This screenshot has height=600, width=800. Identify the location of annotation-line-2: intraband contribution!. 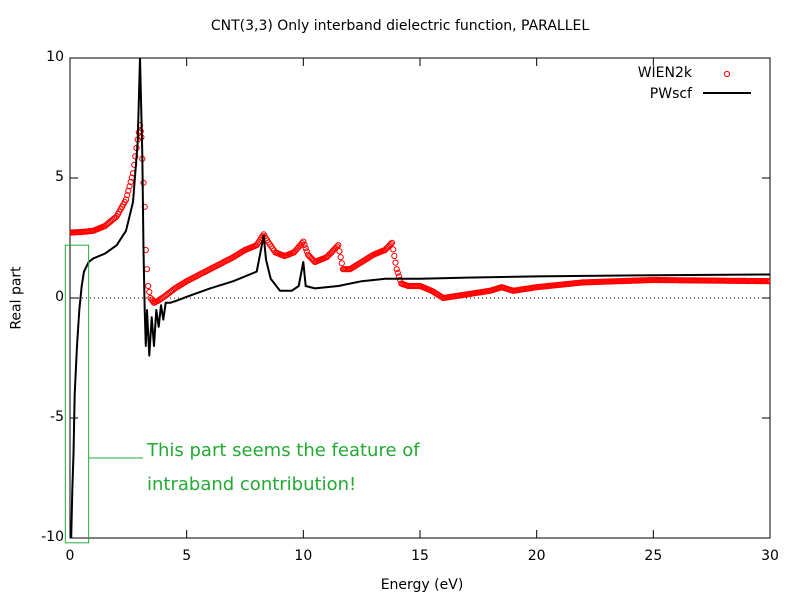
(252, 484).